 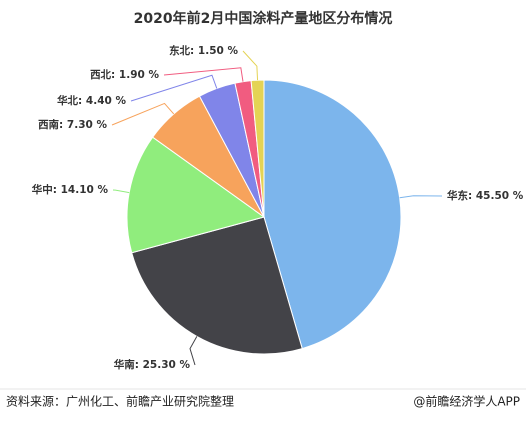 What do you see at coordinates (152, 364) in the screenshot?
I see `data-label: 华南: 25.30 %` at bounding box center [152, 364].